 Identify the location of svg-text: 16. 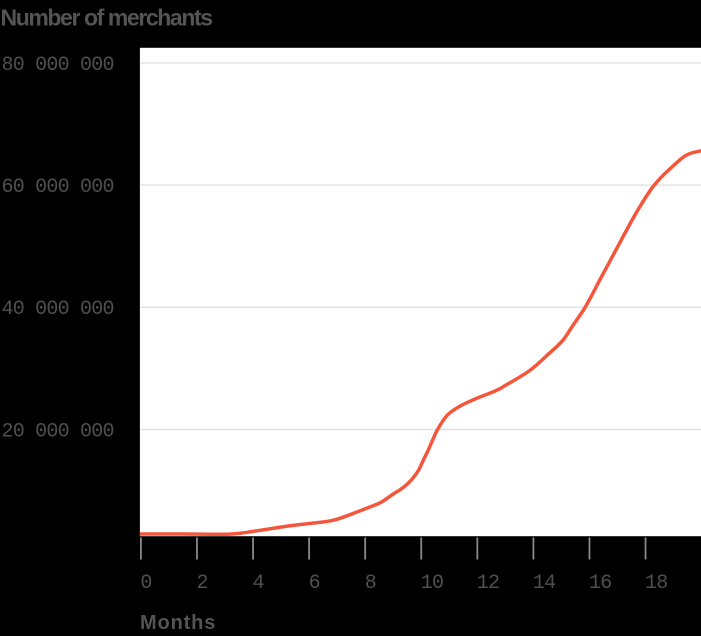
(600, 583).